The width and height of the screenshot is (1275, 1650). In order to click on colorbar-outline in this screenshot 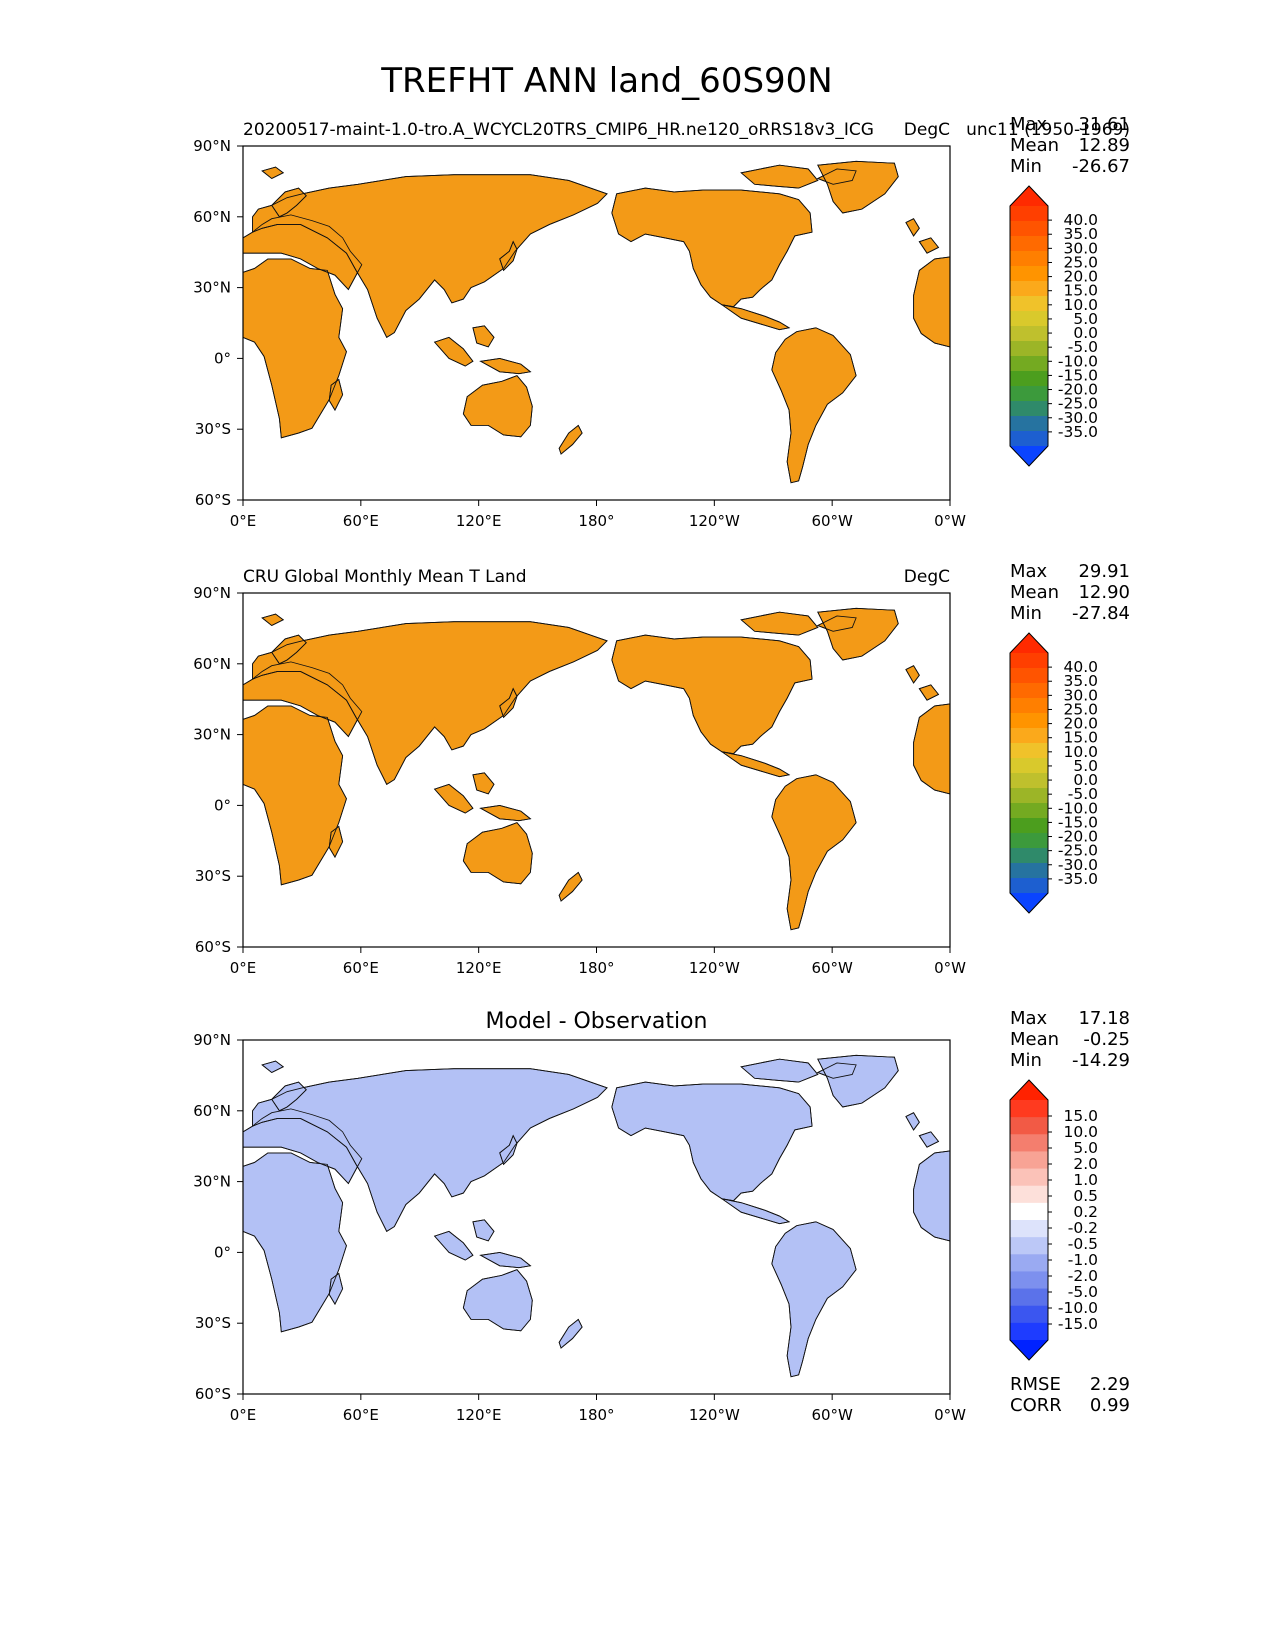, I will do `click(1029, 326)`.